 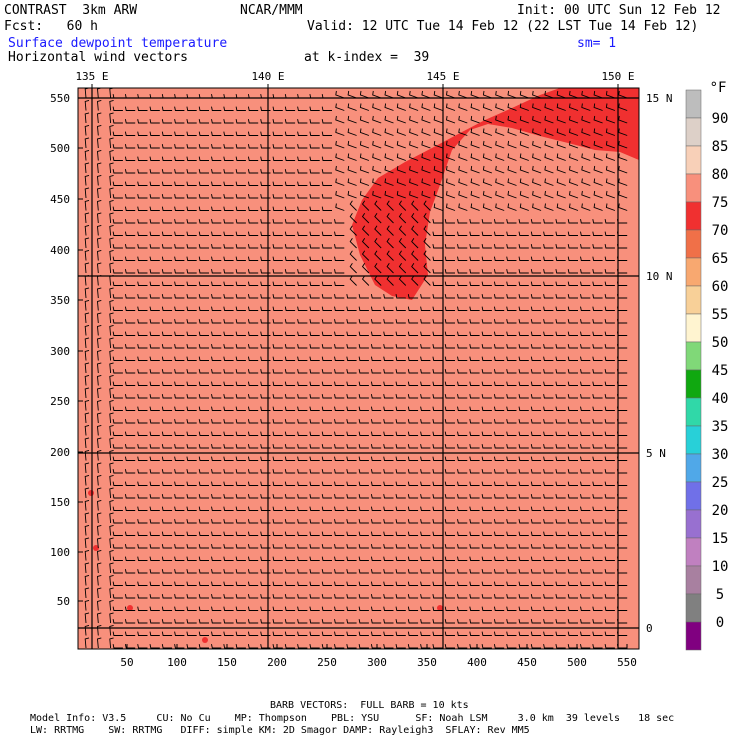 What do you see at coordinates (60, 98) in the screenshot?
I see `y-tick-label: 550` at bounding box center [60, 98].